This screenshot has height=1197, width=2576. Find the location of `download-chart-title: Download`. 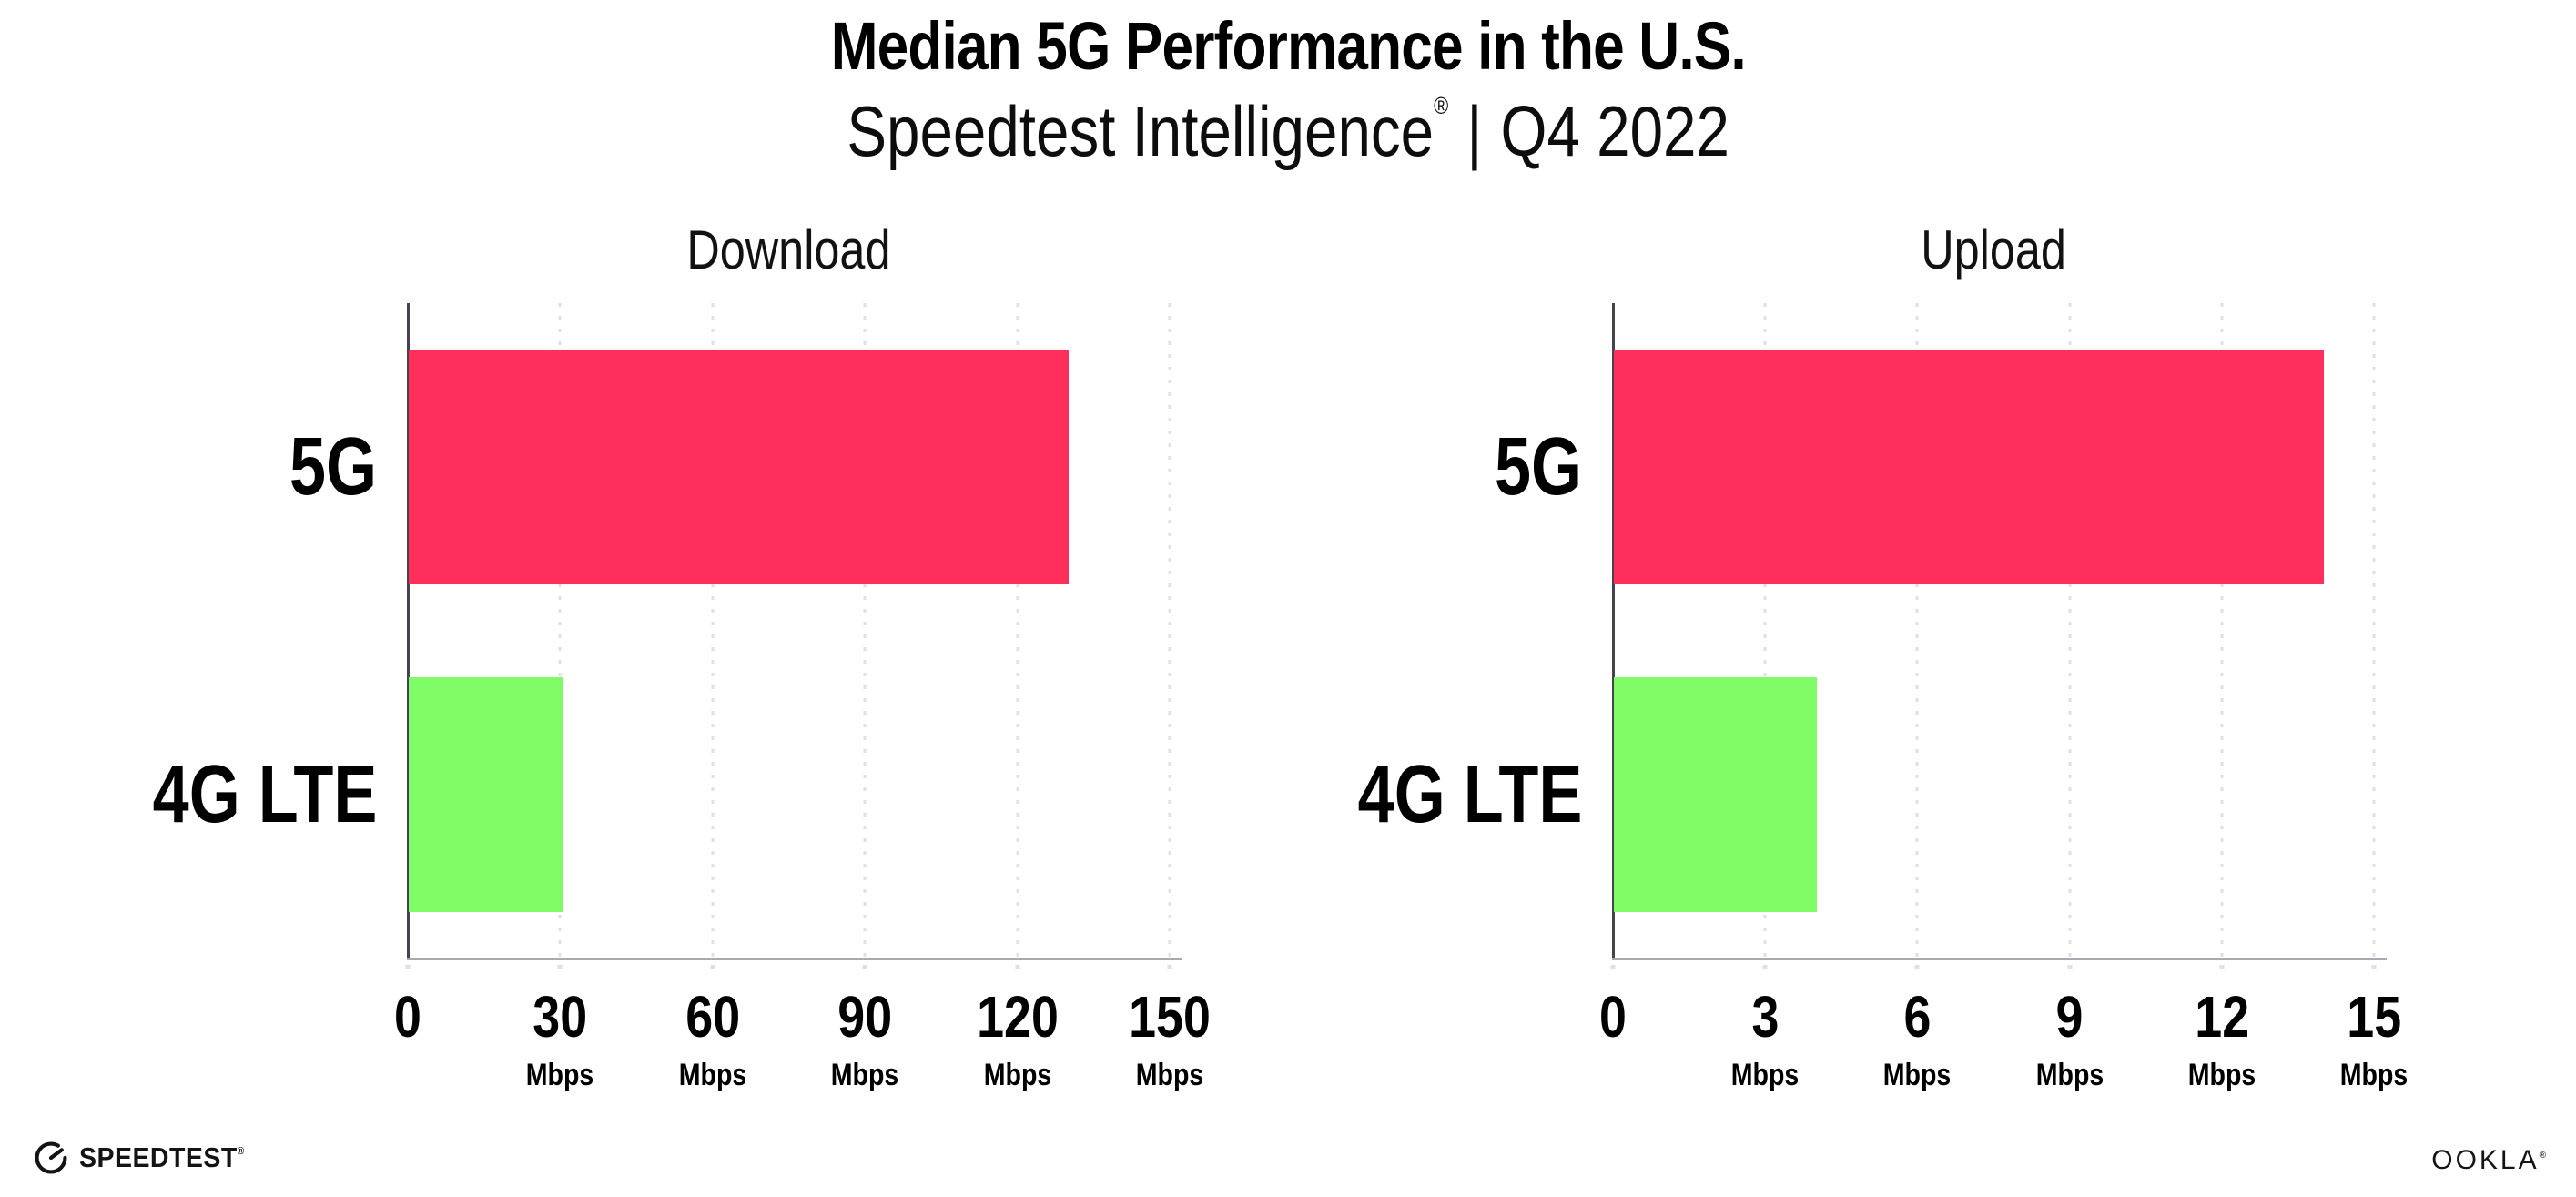

download-chart-title: Download is located at coordinates (789, 250).